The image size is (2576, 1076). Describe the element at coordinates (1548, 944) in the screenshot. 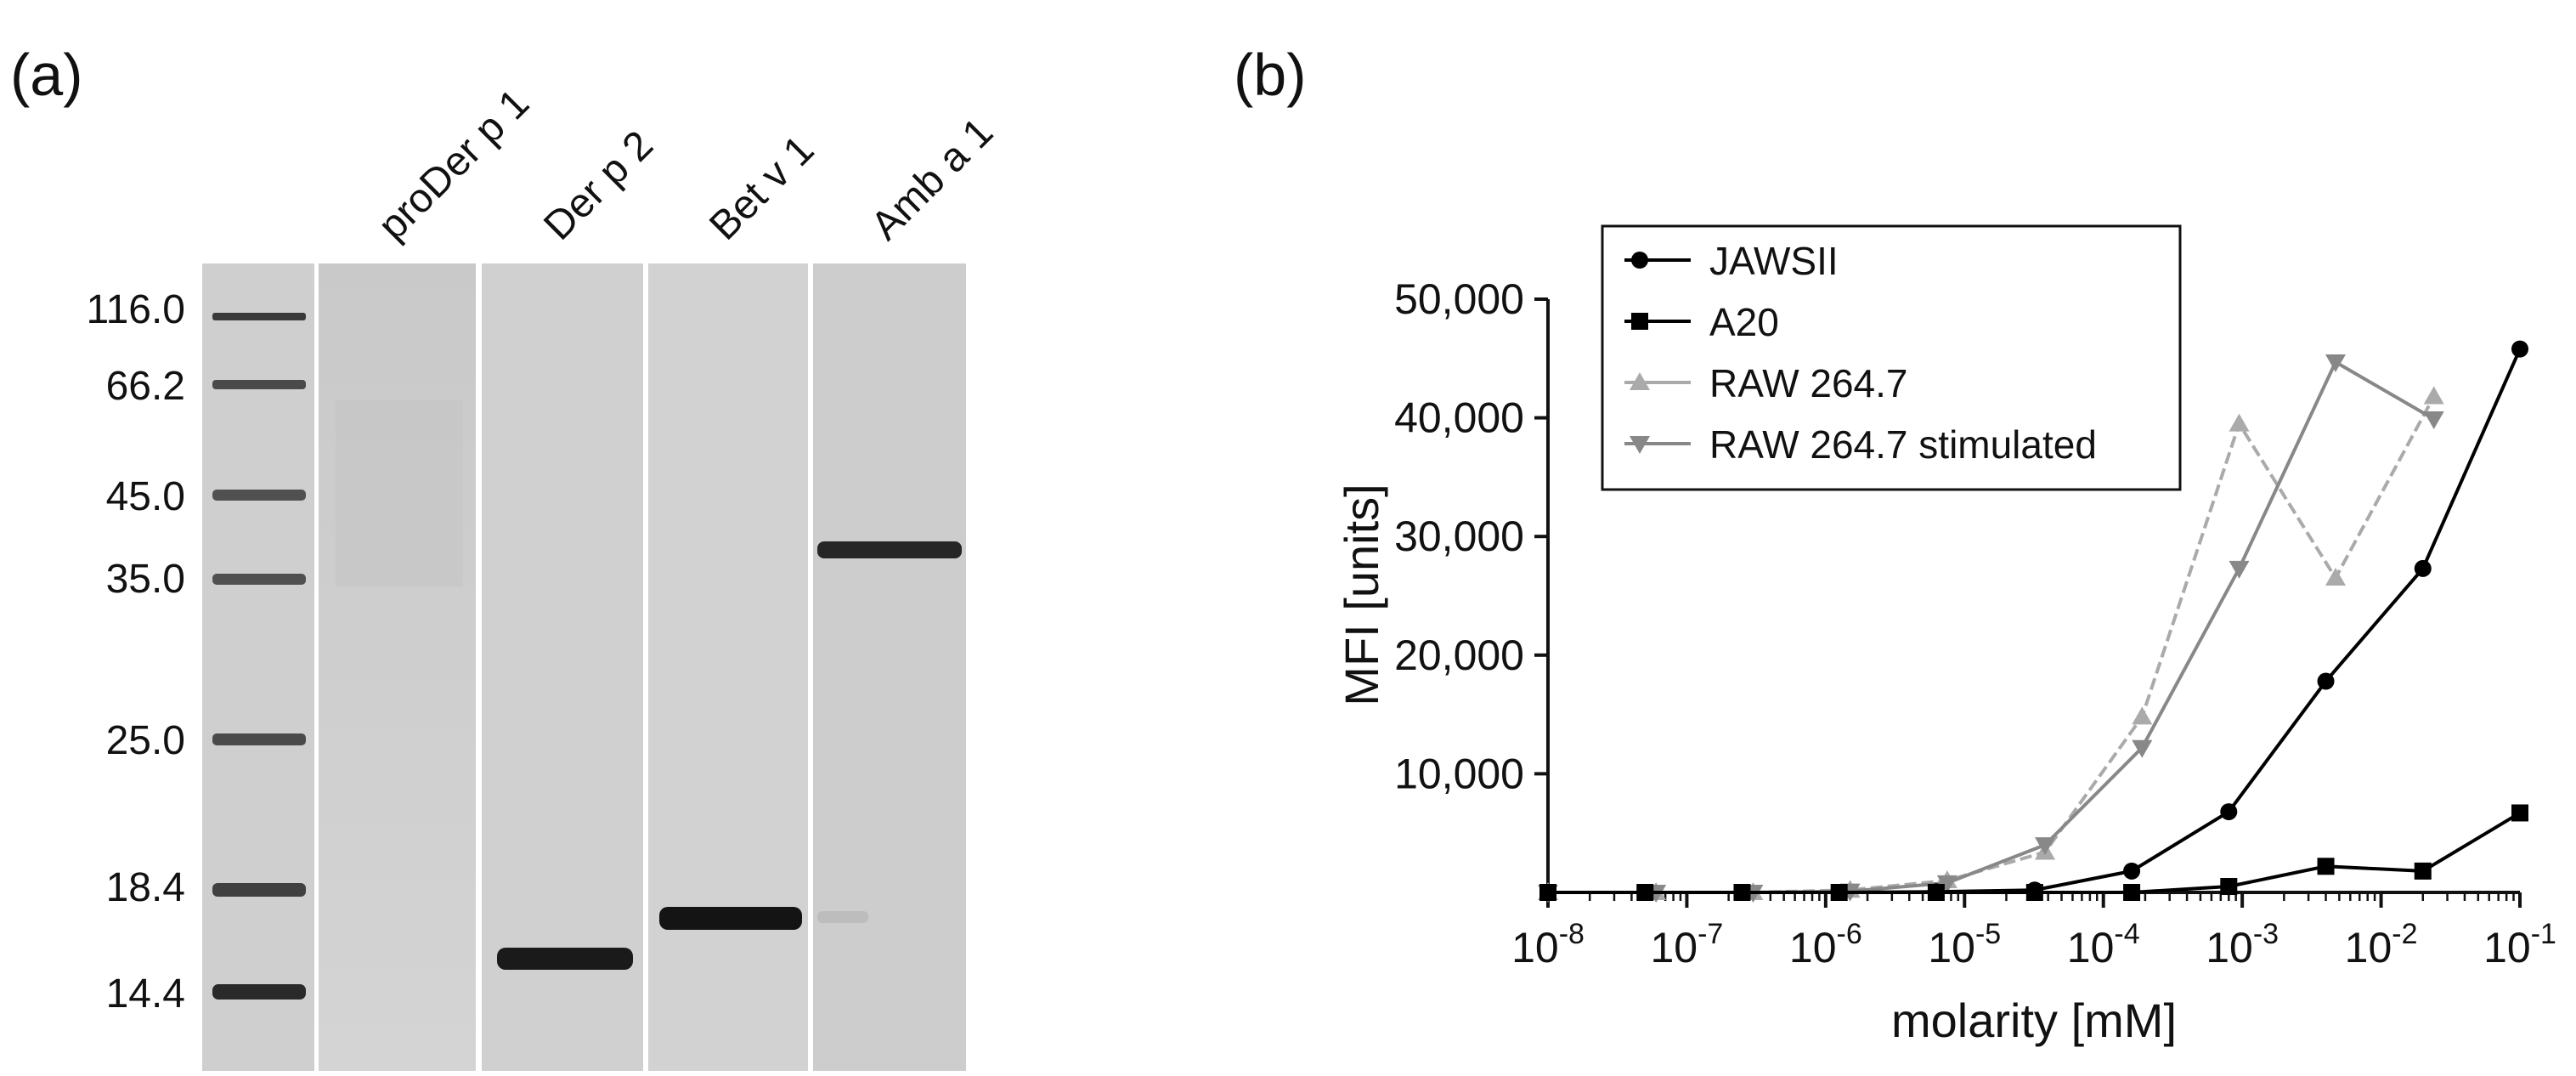

I see `x-tick-label: 10⁻⁸` at that location.